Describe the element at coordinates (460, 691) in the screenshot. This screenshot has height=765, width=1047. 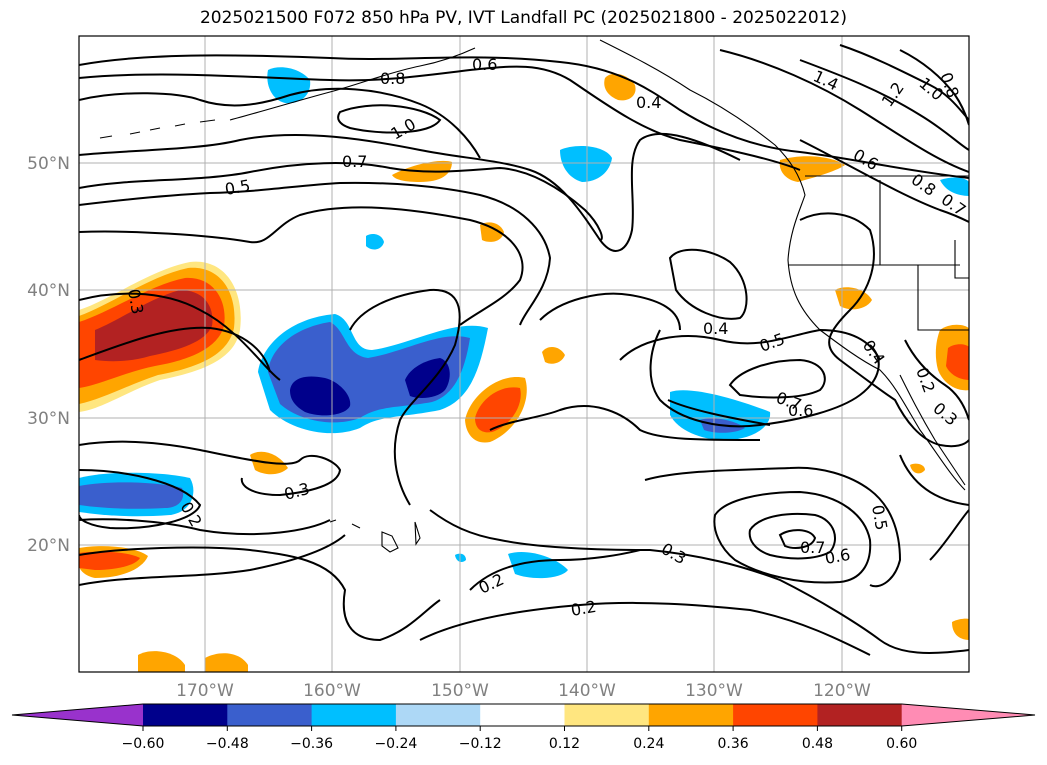
I see `lon-label: 150°W` at that location.